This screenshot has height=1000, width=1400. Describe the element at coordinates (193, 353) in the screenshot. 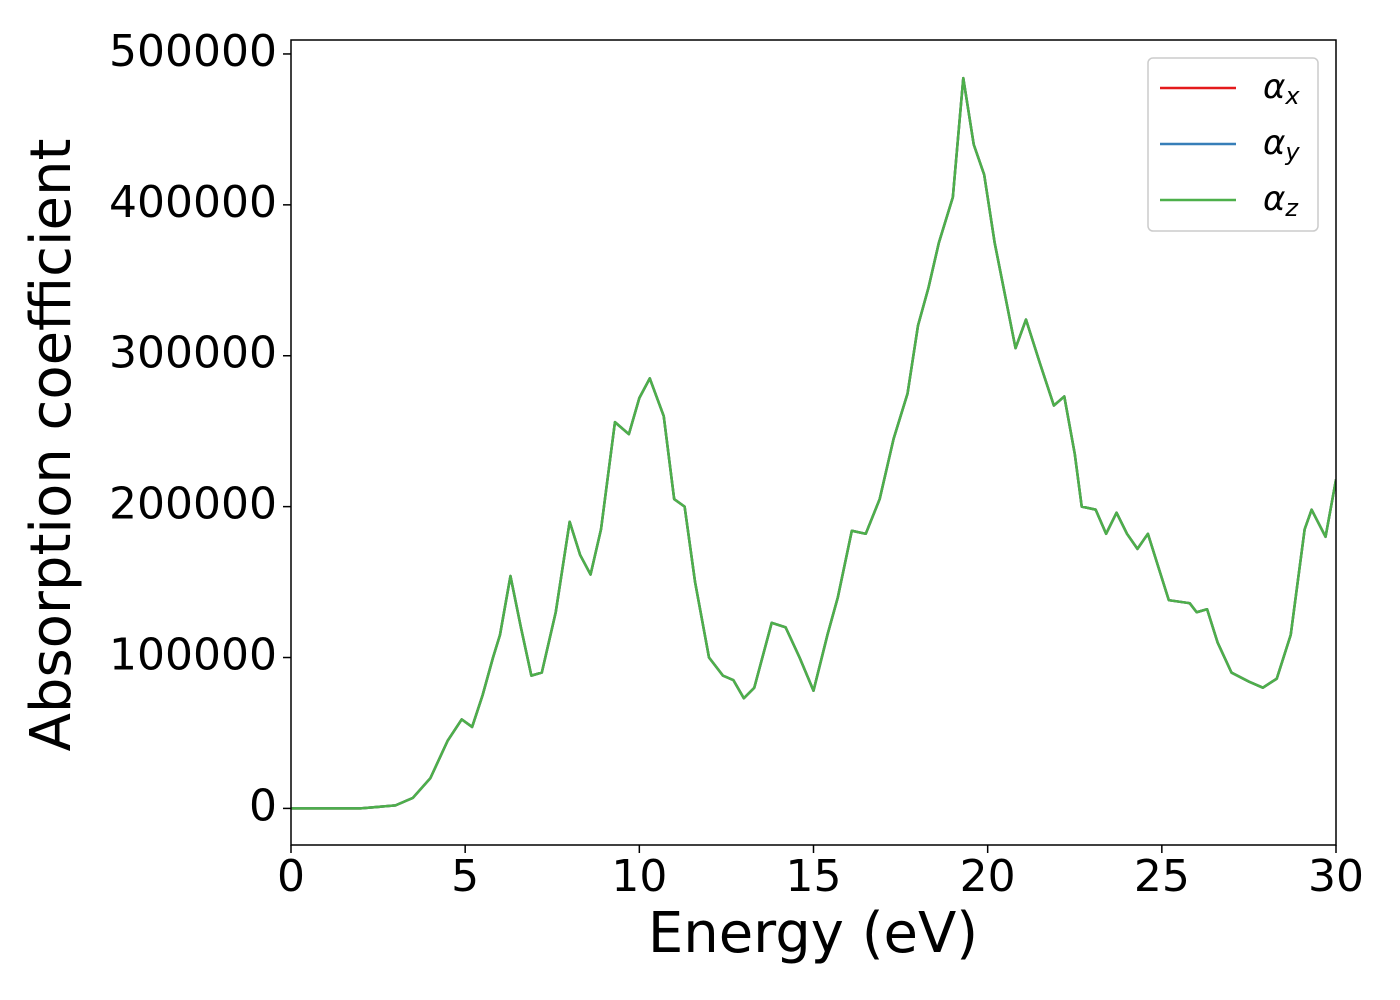

I see `y-tick-label: 300000` at that location.